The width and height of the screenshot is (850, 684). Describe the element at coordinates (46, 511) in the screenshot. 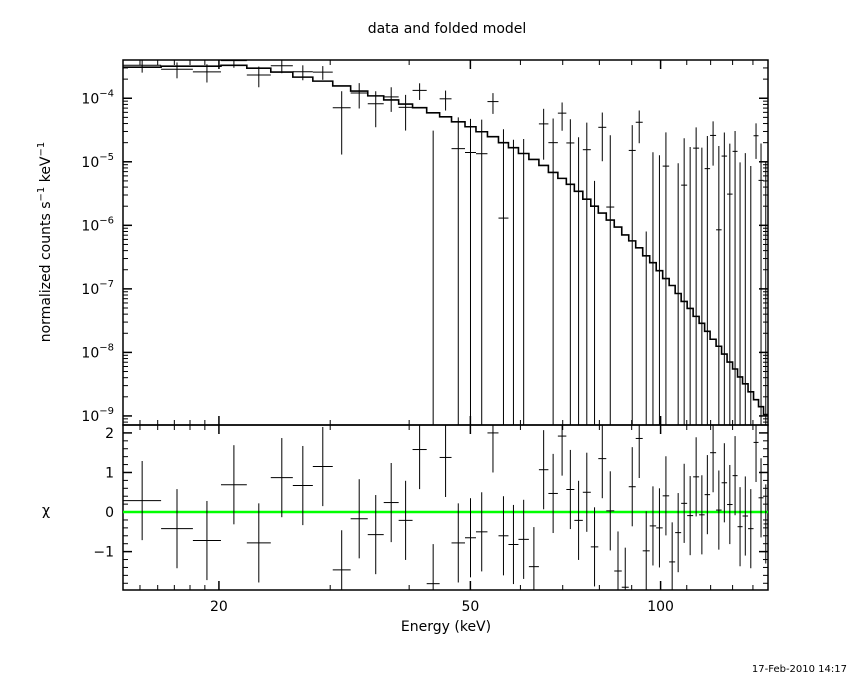

I see `chi-axis-label: χ` at that location.